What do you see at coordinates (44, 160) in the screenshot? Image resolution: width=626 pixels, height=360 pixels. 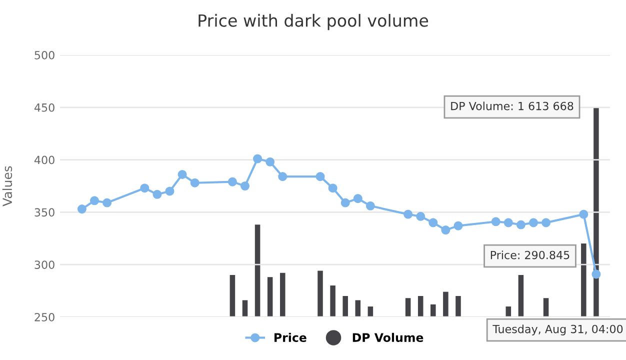 I see `y-tick-label: 400` at bounding box center [44, 160].